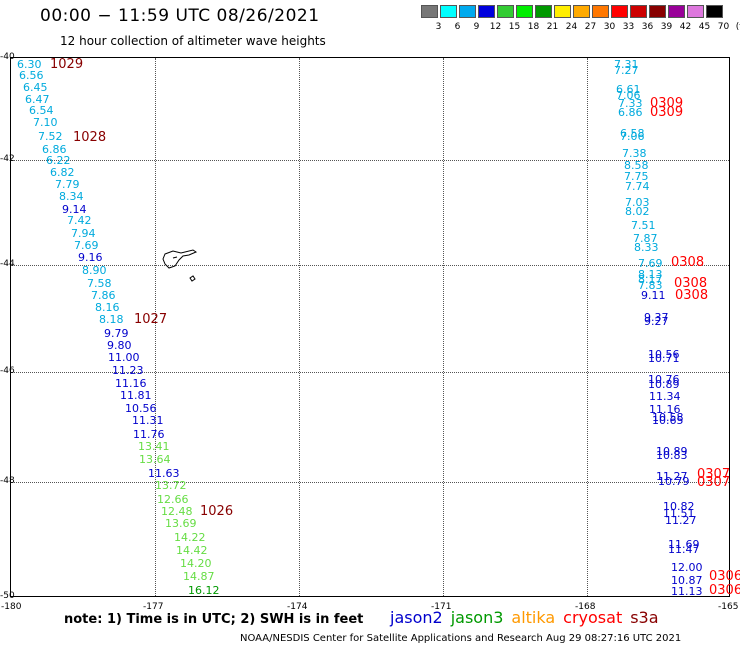  What do you see at coordinates (173, 499) in the screenshot?
I see `wave-height-label: 12.66` at bounding box center [173, 499].